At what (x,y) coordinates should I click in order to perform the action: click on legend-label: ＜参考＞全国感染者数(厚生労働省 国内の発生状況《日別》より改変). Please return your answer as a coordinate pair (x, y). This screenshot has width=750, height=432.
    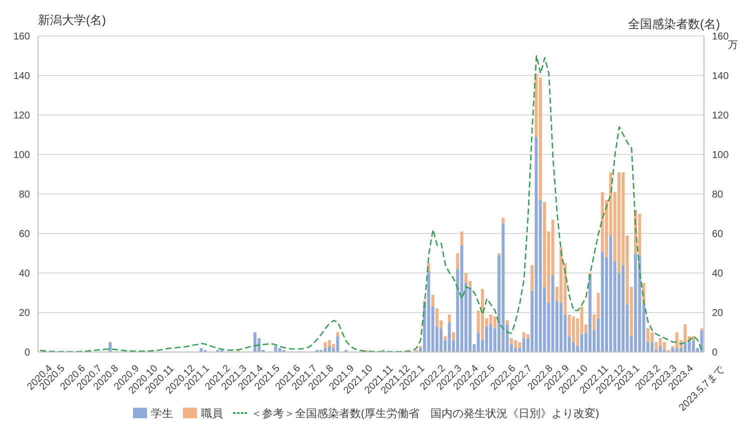
    Looking at the image, I should click on (425, 414).